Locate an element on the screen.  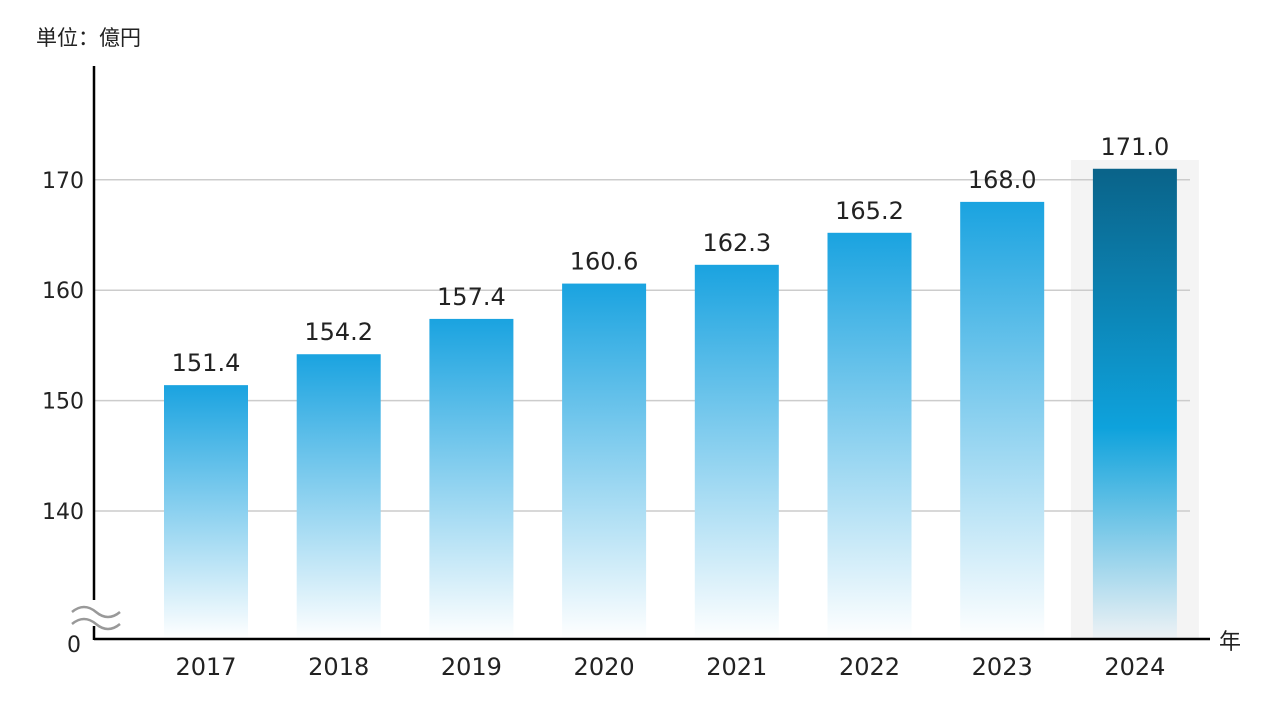
bar-value-label: 168.0 is located at coordinates (1002, 180).